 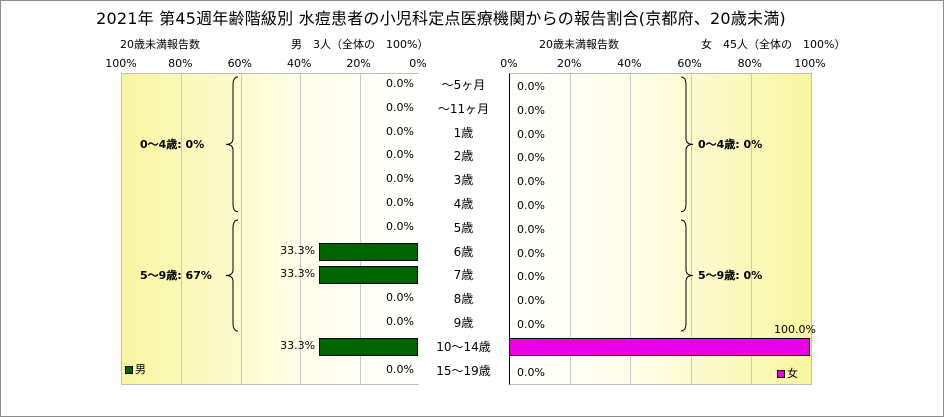 I want to click on female-legend-label: 女, so click(x=792, y=373).